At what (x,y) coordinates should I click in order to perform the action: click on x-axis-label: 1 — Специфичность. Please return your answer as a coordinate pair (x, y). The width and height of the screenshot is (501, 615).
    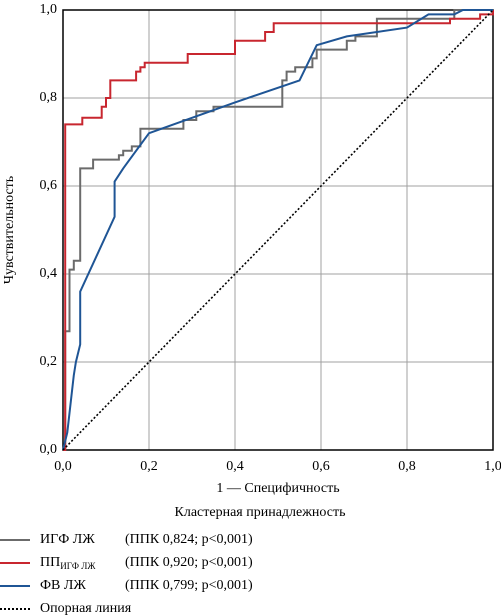
    Looking at the image, I should click on (277, 488).